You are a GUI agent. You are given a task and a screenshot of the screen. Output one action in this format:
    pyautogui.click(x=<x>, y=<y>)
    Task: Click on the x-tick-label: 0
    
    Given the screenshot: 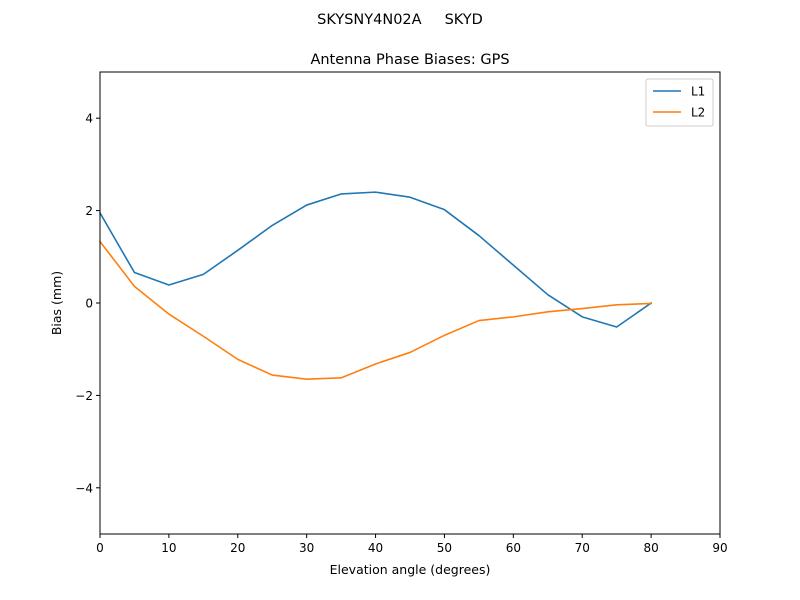 What is the action you would take?
    pyautogui.click(x=100, y=548)
    